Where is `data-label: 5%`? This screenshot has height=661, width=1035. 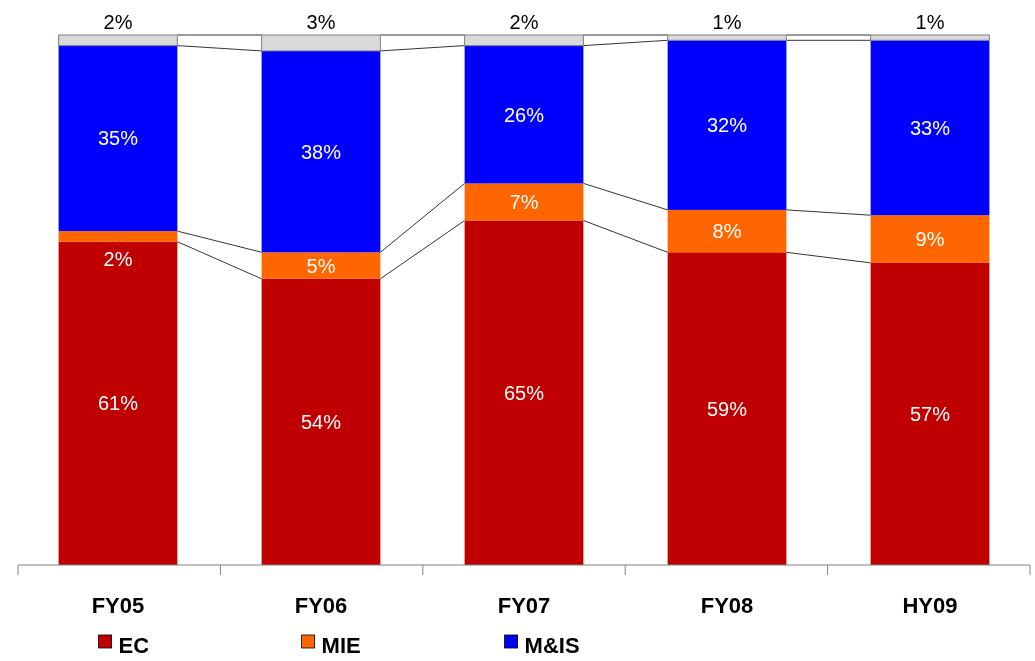 data-label: 5% is located at coordinates (321, 265).